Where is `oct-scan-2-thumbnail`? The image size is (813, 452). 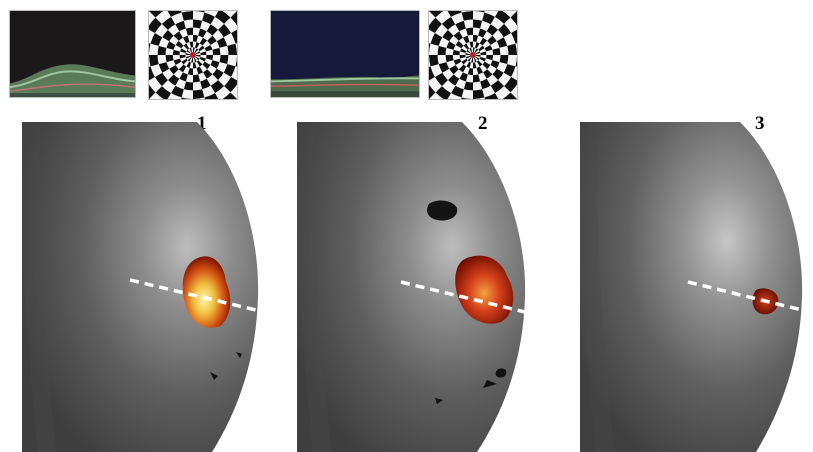
oct-scan-2-thumbnail is located at coordinates (345, 54).